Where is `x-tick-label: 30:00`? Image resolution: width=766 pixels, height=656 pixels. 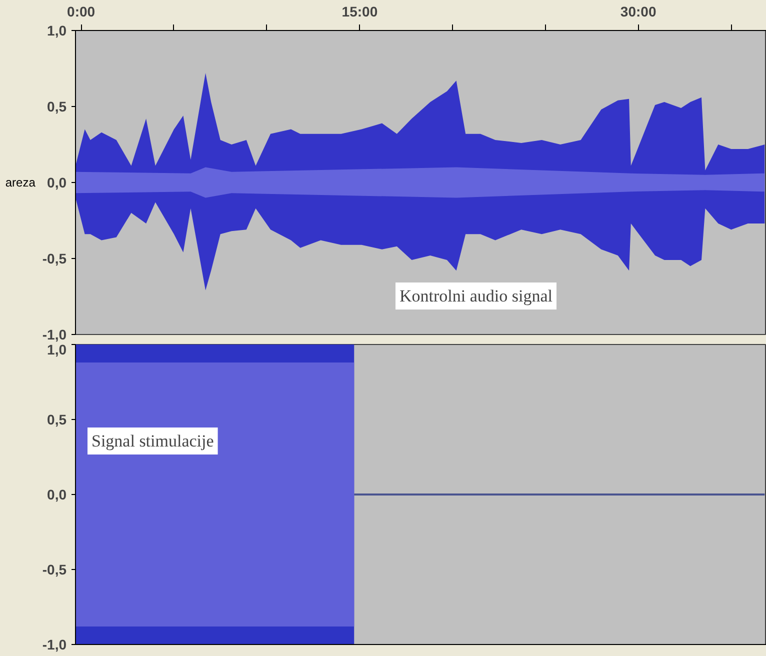
x-tick-label: 30:00 is located at coordinates (638, 12).